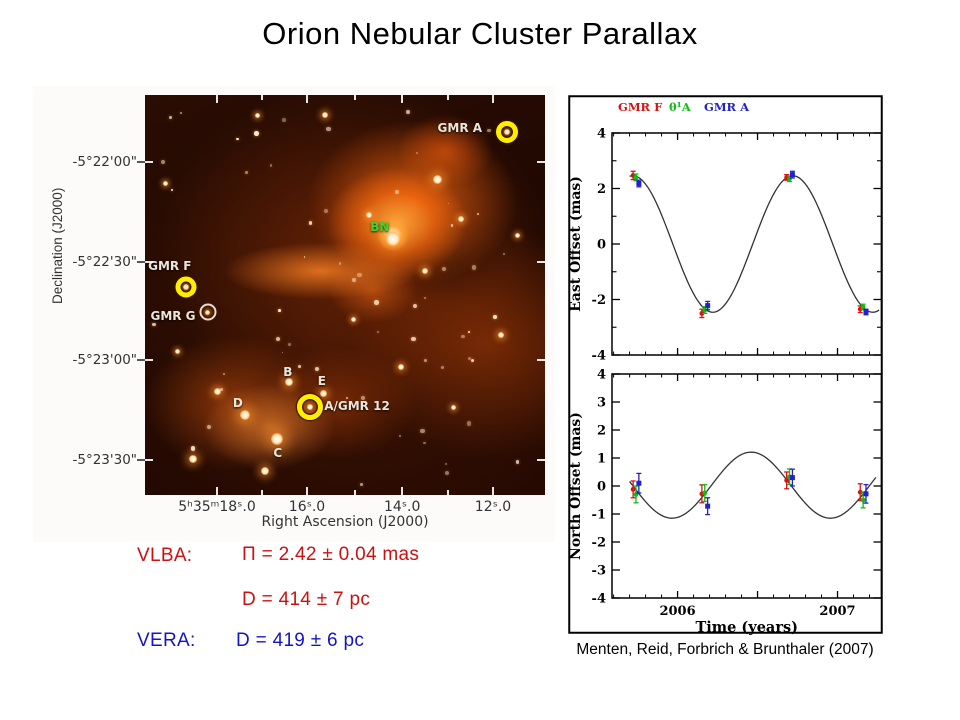  Describe the element at coordinates (727, 107) in the screenshot. I see `legend-item-GMR A: GMR A` at that location.